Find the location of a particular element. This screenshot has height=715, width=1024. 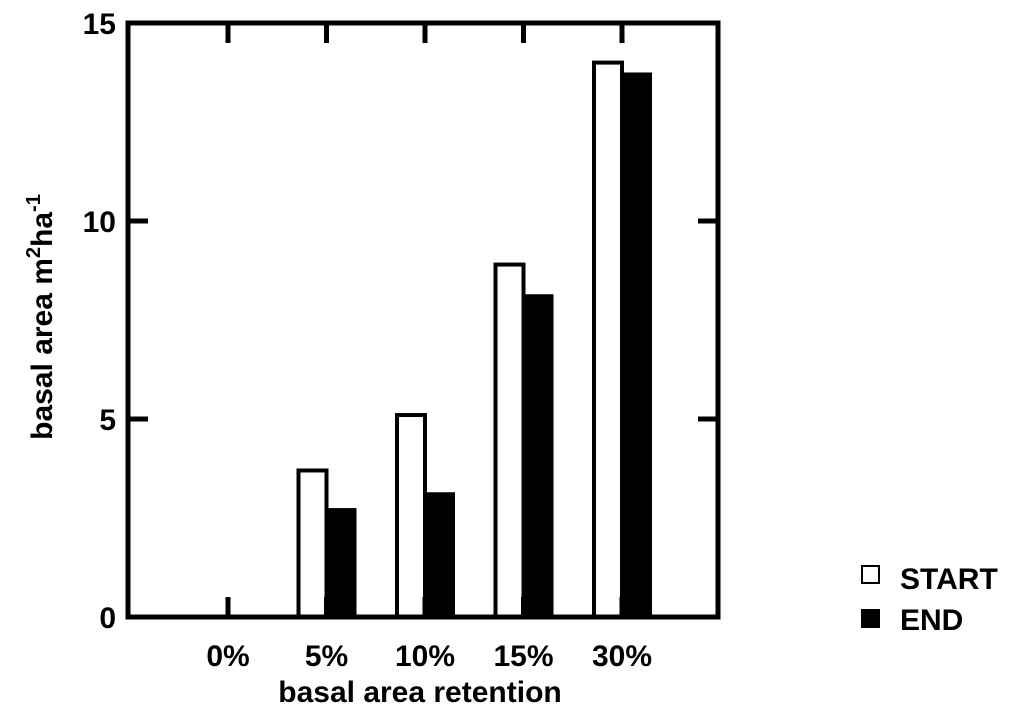

legend-start-swatch is located at coordinates (870, 574).